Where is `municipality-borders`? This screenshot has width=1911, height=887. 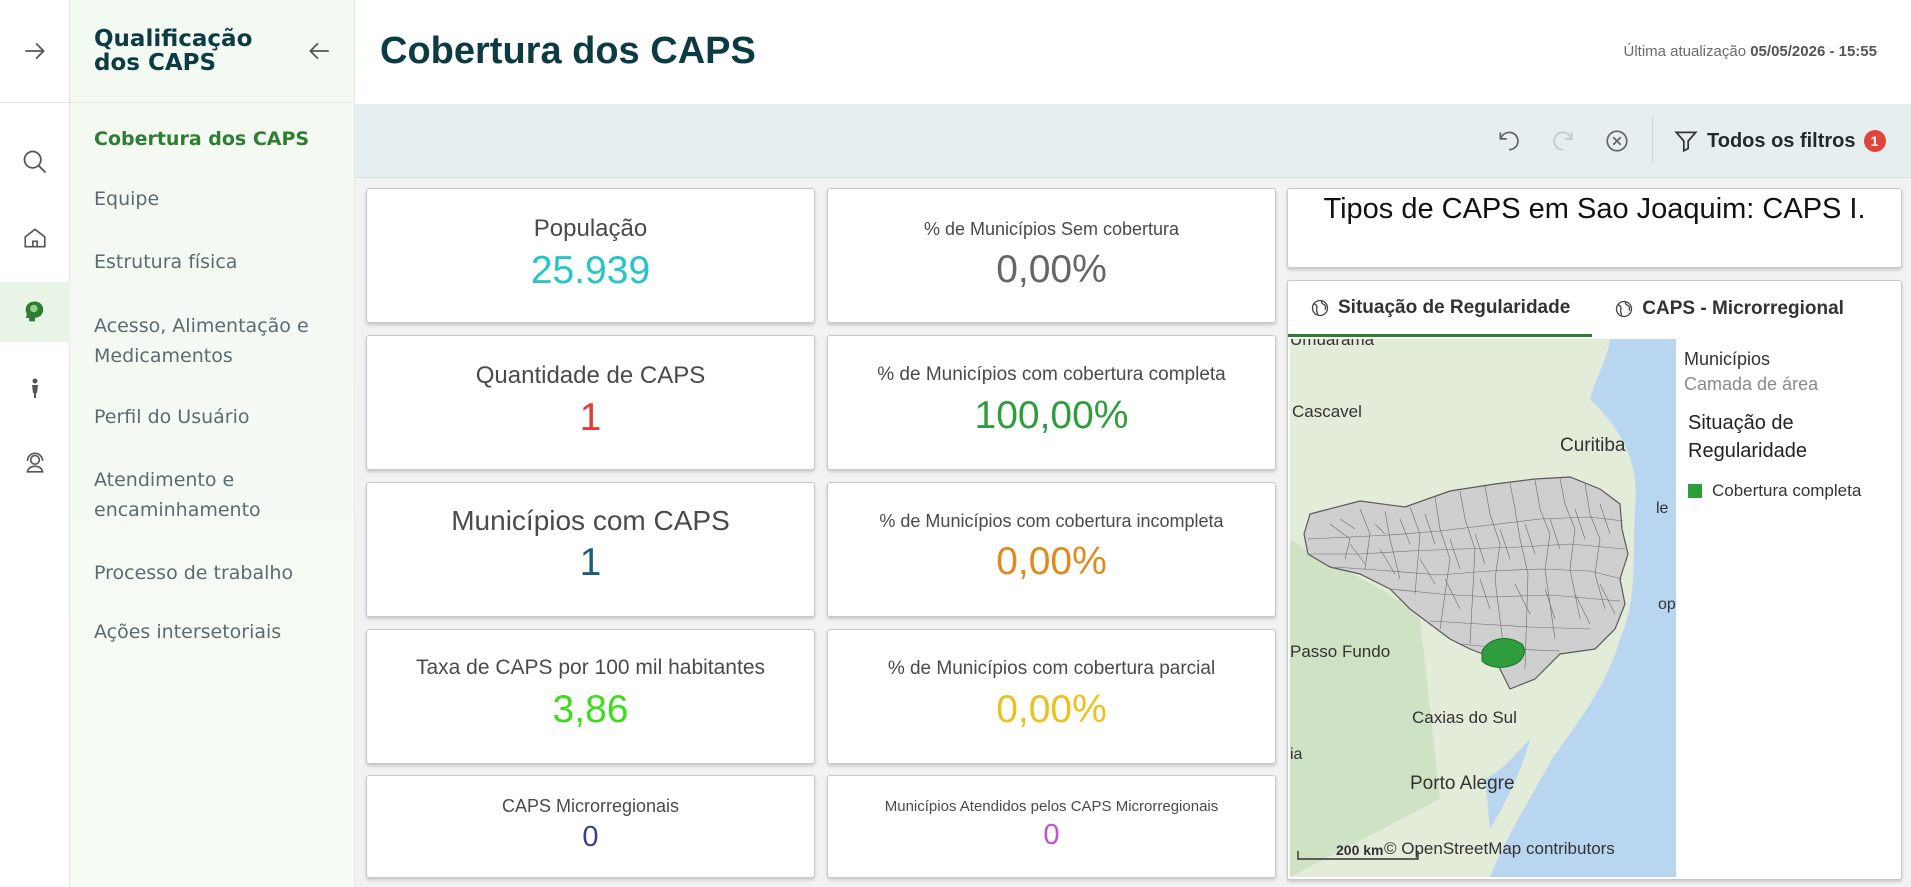
municipality-borders is located at coordinates (1466, 573).